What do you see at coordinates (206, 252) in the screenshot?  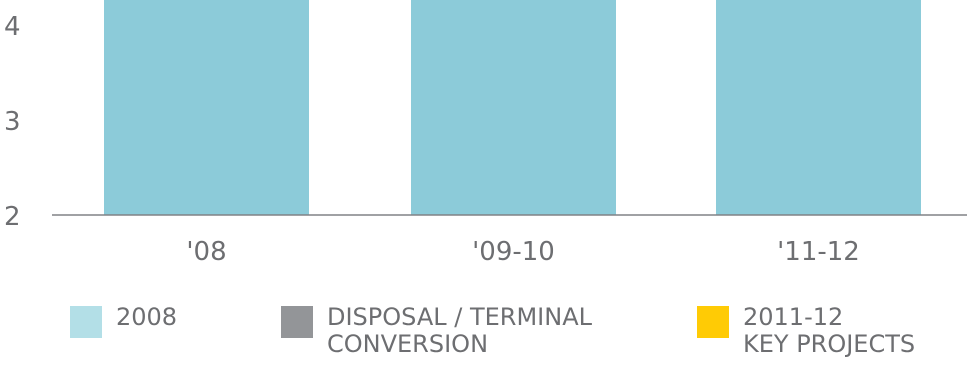 I see `x-category-label: '08` at bounding box center [206, 252].